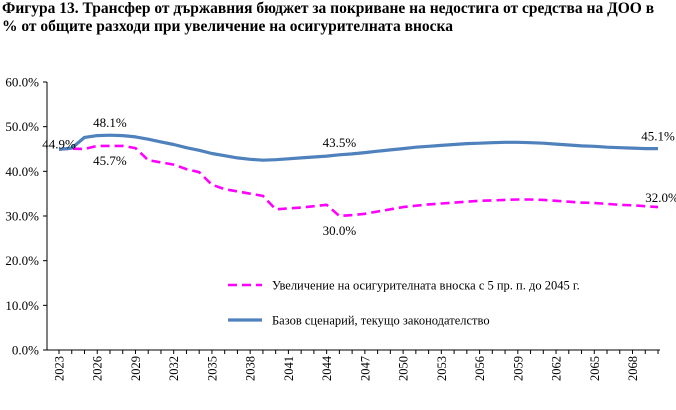  I want to click on x-tick-label: 2056, so click(480, 368).